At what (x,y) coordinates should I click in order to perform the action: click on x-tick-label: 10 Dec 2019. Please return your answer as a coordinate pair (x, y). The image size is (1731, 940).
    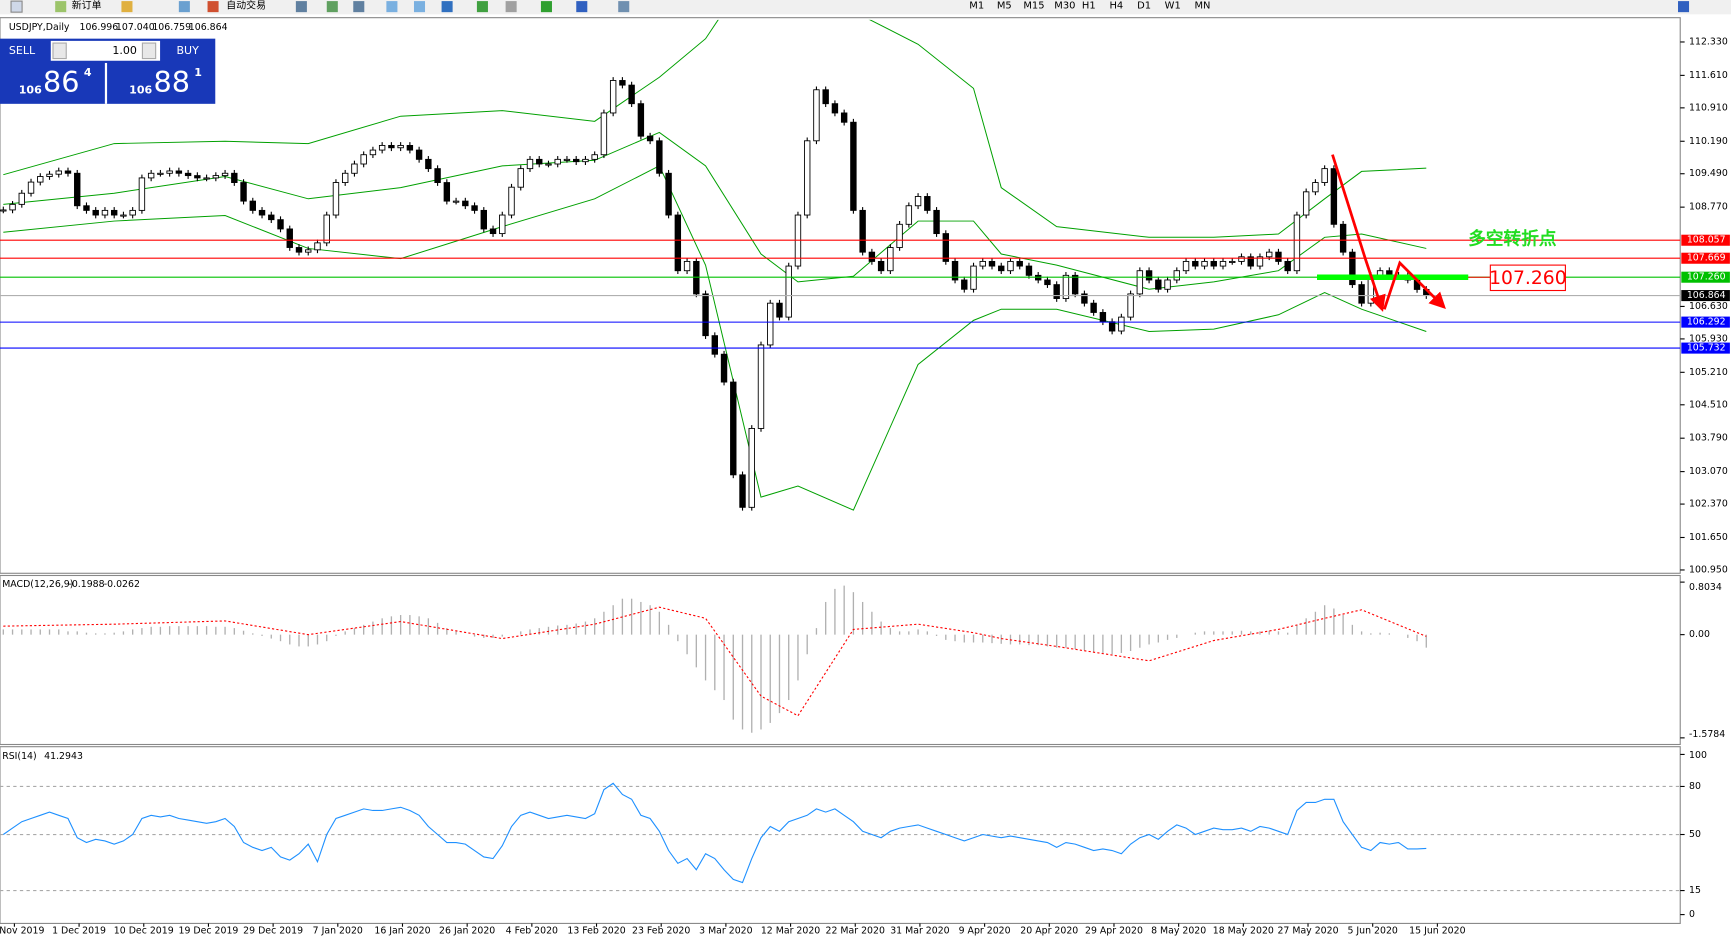
    Looking at the image, I should click on (144, 931).